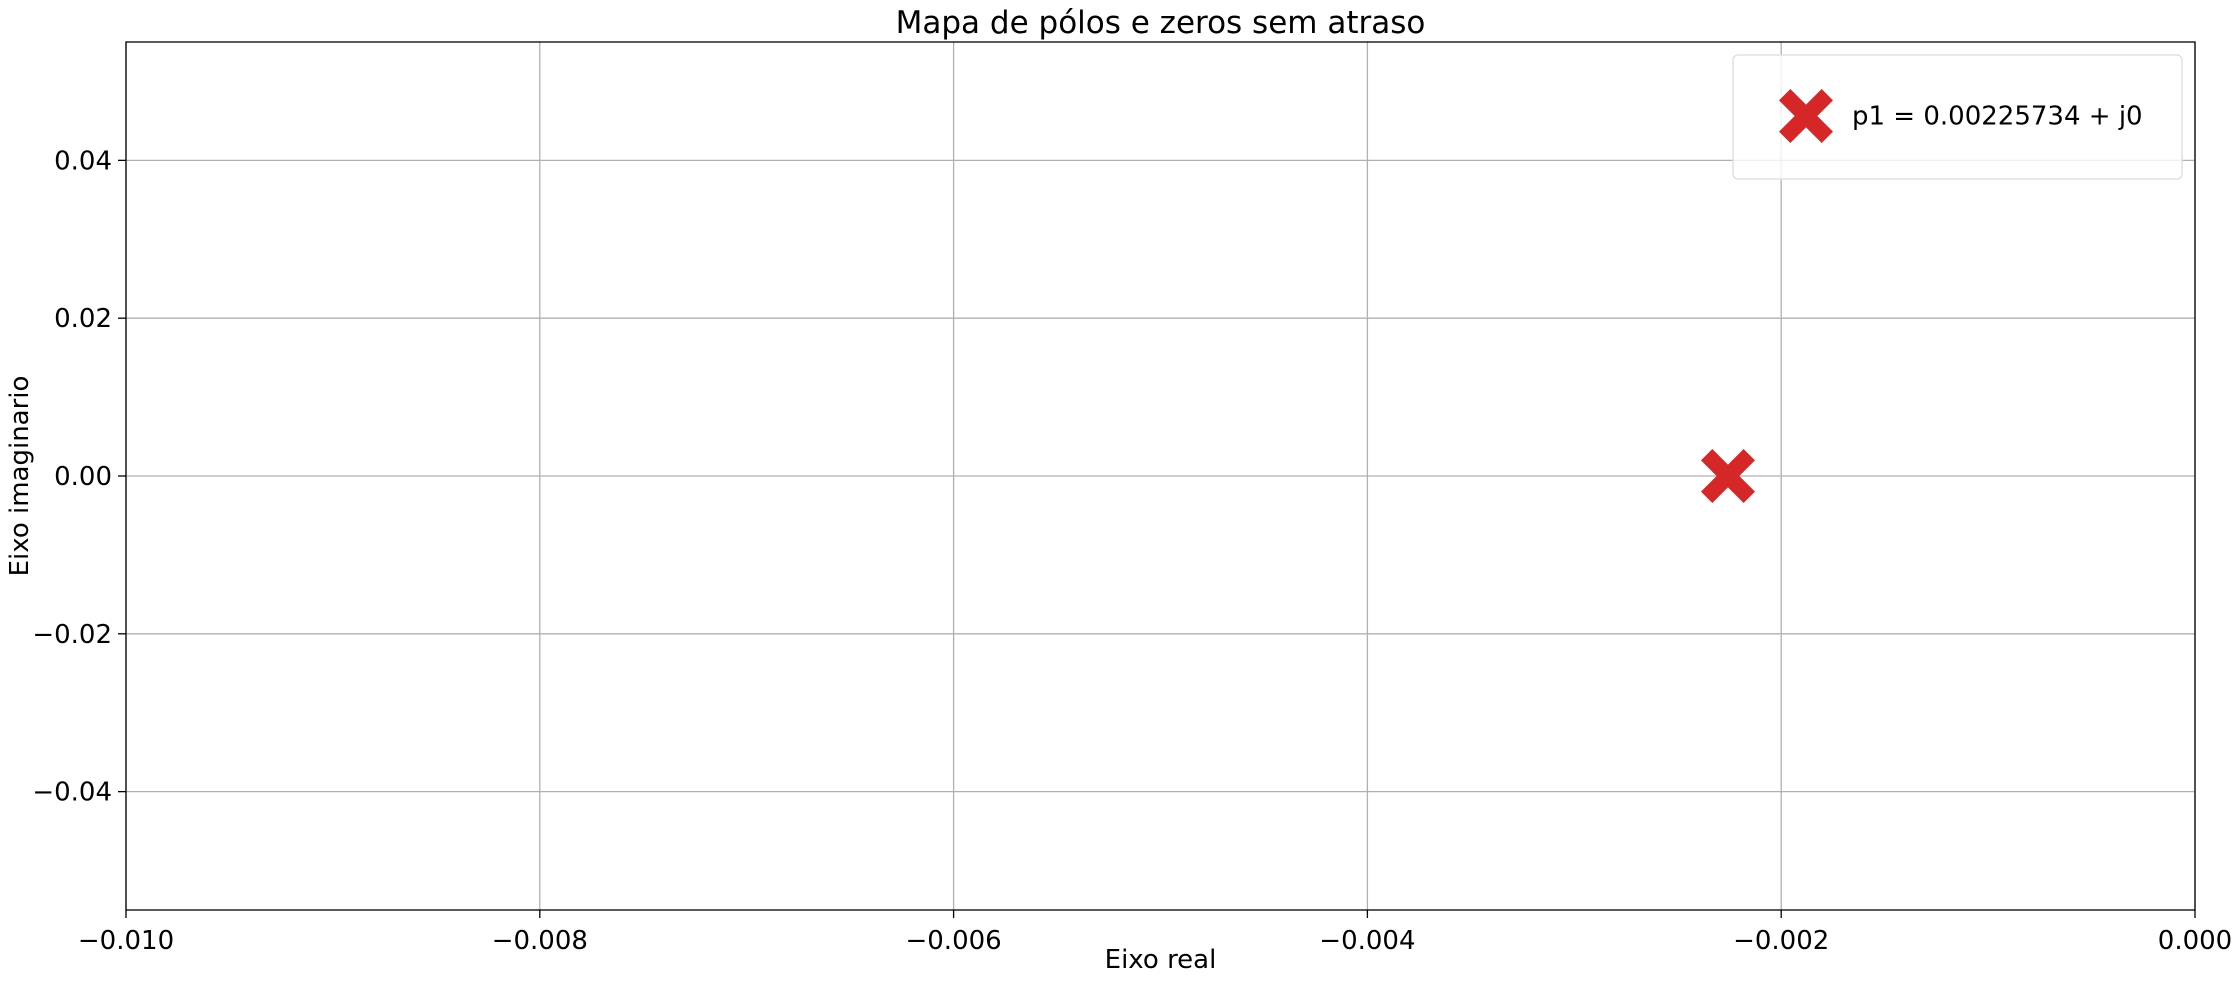 The image size is (2238, 982). Describe the element at coordinates (953, 941) in the screenshot. I see `x-tick-label: −0.006` at that location.